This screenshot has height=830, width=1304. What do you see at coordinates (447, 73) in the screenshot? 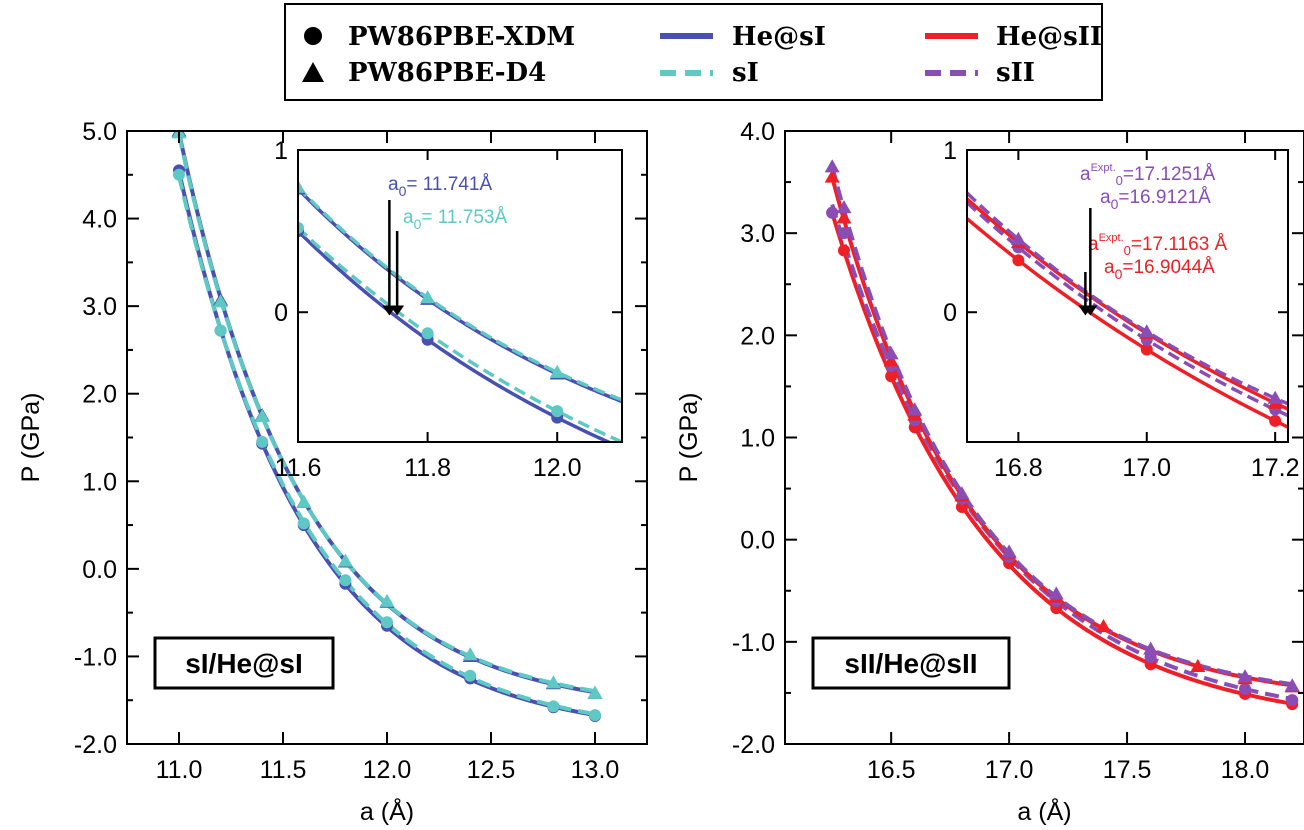
I see `legend-label-d4: PW86PBE-D4` at bounding box center [447, 73].